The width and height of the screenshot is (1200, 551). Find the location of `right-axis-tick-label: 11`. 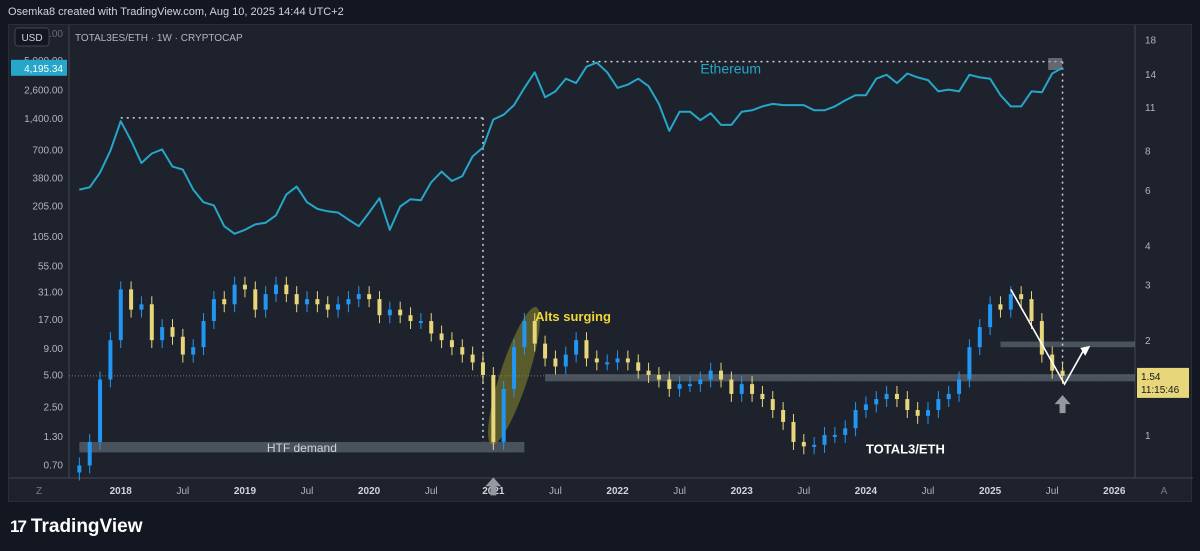

right-axis-tick-label: 11 is located at coordinates (1150, 108).